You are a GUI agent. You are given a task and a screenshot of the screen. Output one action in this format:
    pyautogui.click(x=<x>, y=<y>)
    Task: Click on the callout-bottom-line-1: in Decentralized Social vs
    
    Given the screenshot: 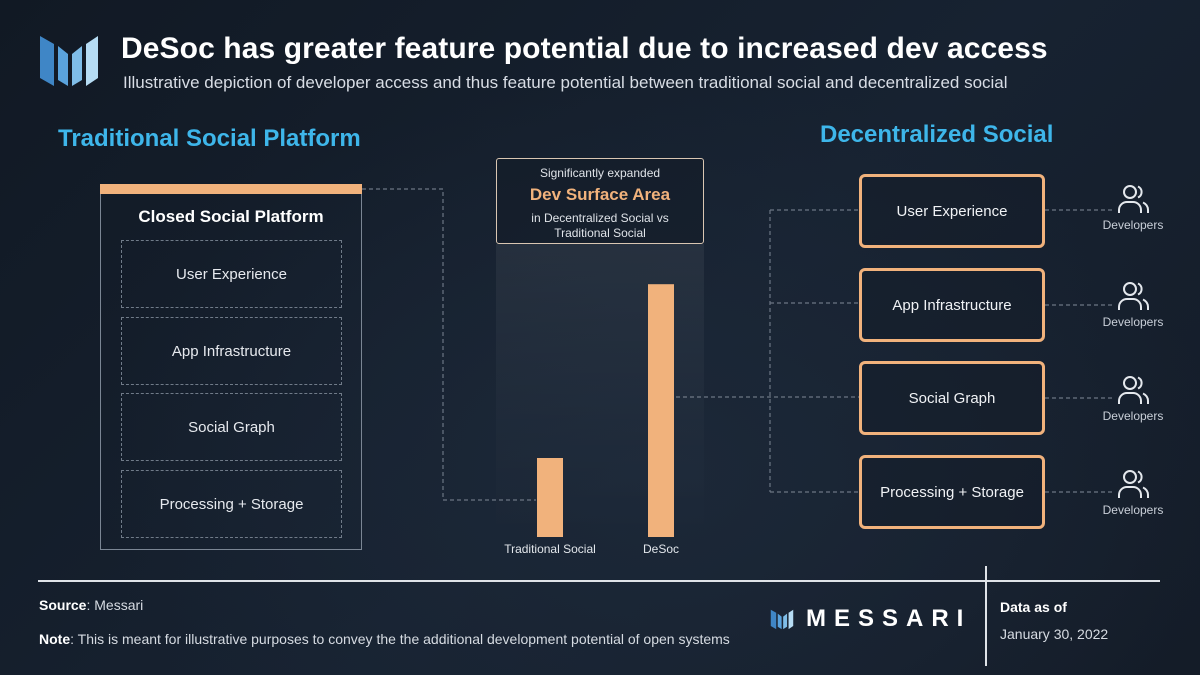 What is the action you would take?
    pyautogui.click(x=600, y=218)
    